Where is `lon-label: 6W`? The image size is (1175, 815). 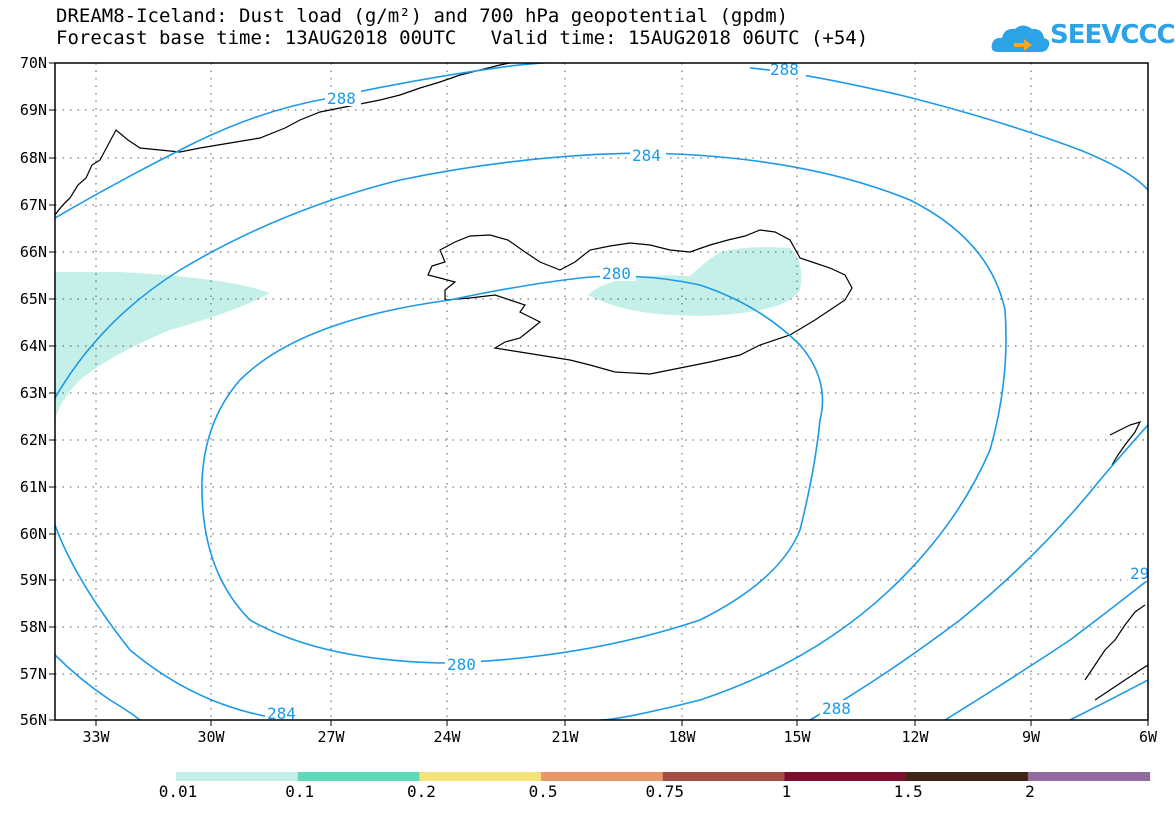
lon-label: 6W is located at coordinates (1148, 737).